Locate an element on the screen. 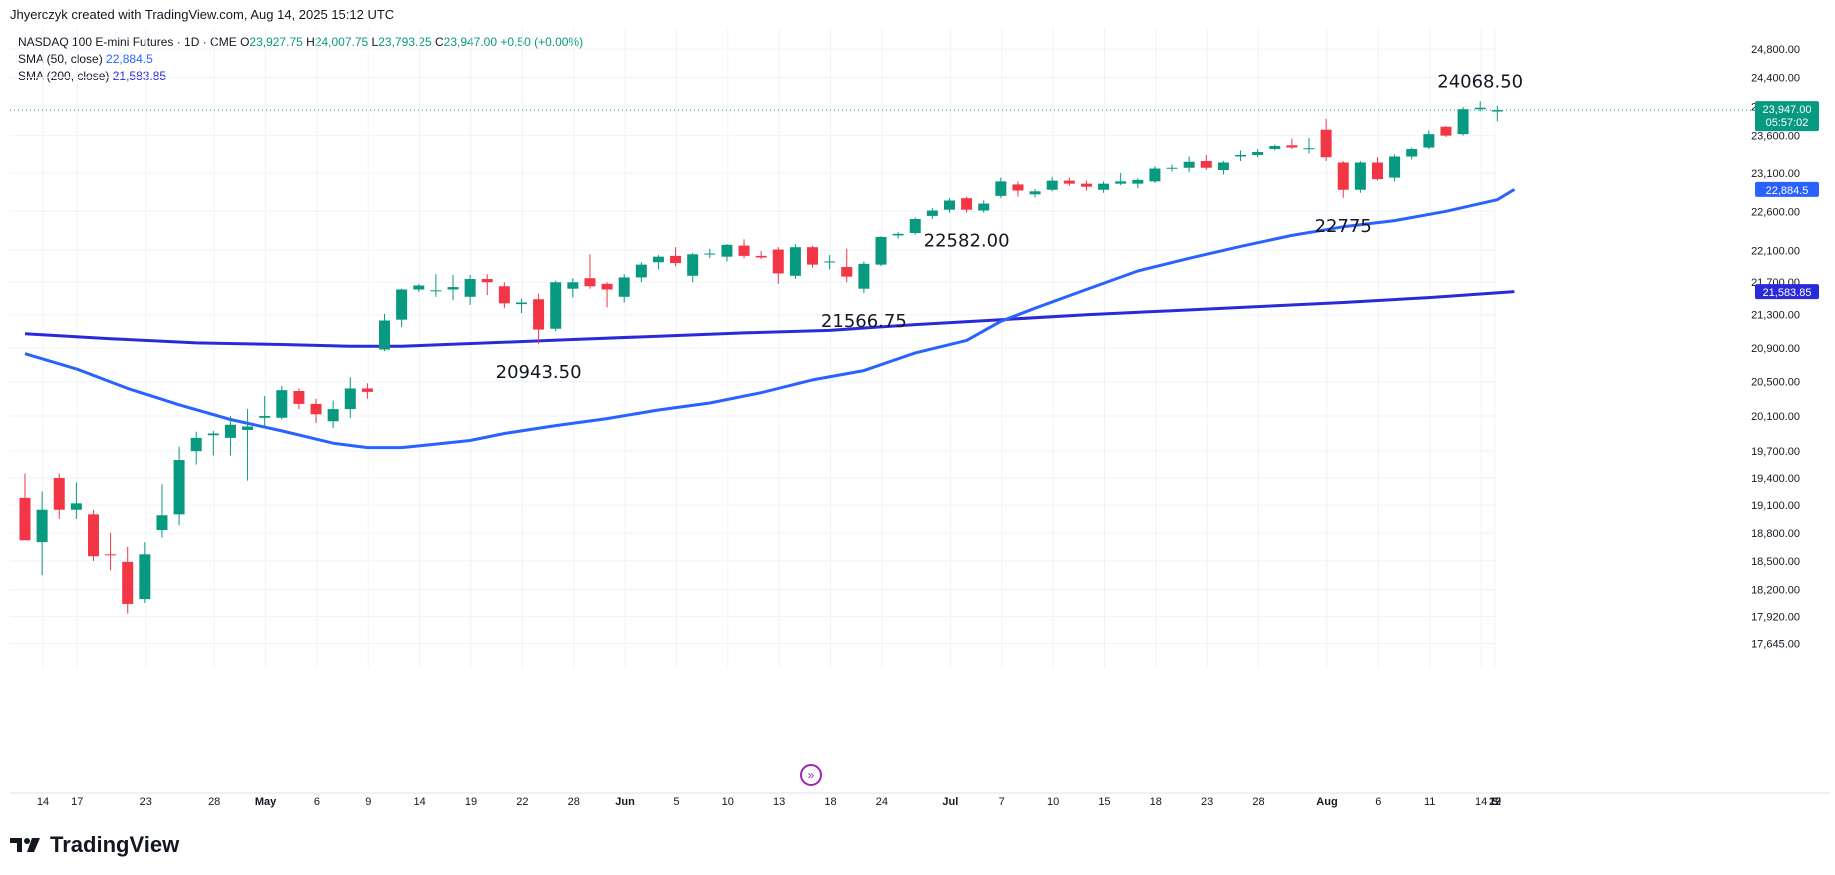 This screenshot has height=875, width=1835. last-price-tag-bg is located at coordinates (1787, 116).